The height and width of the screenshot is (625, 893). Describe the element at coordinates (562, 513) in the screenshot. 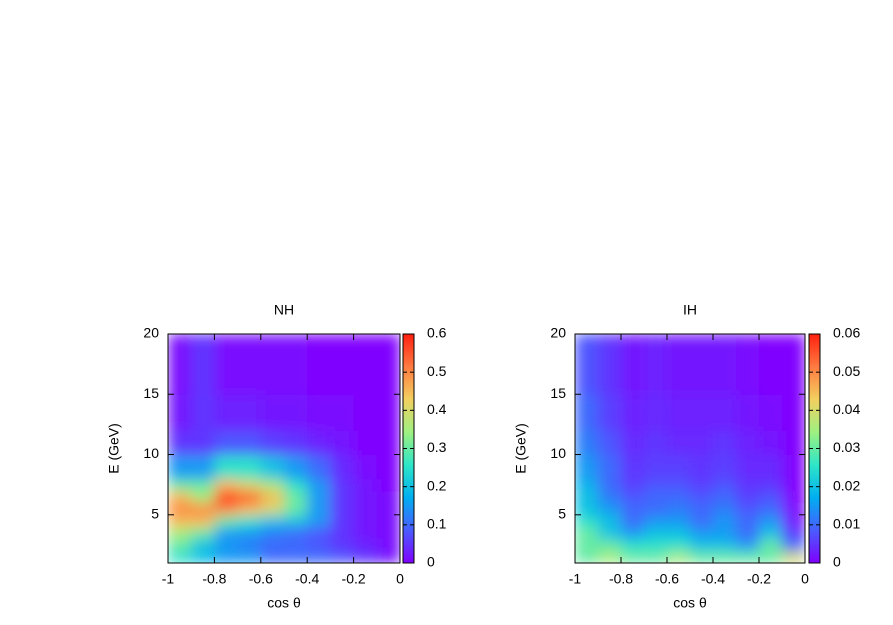

I see `y-tick-label: 5` at that location.